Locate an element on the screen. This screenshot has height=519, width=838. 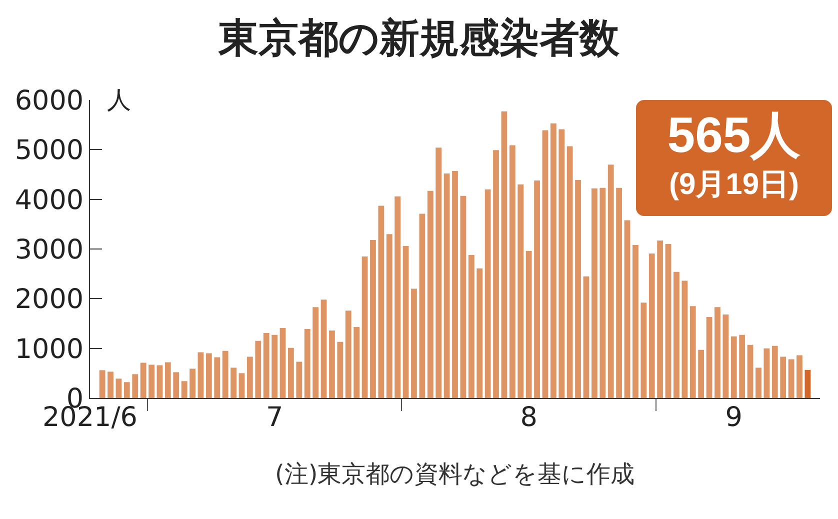
annotation: 565人 (9月19日) is located at coordinates (734, 154).